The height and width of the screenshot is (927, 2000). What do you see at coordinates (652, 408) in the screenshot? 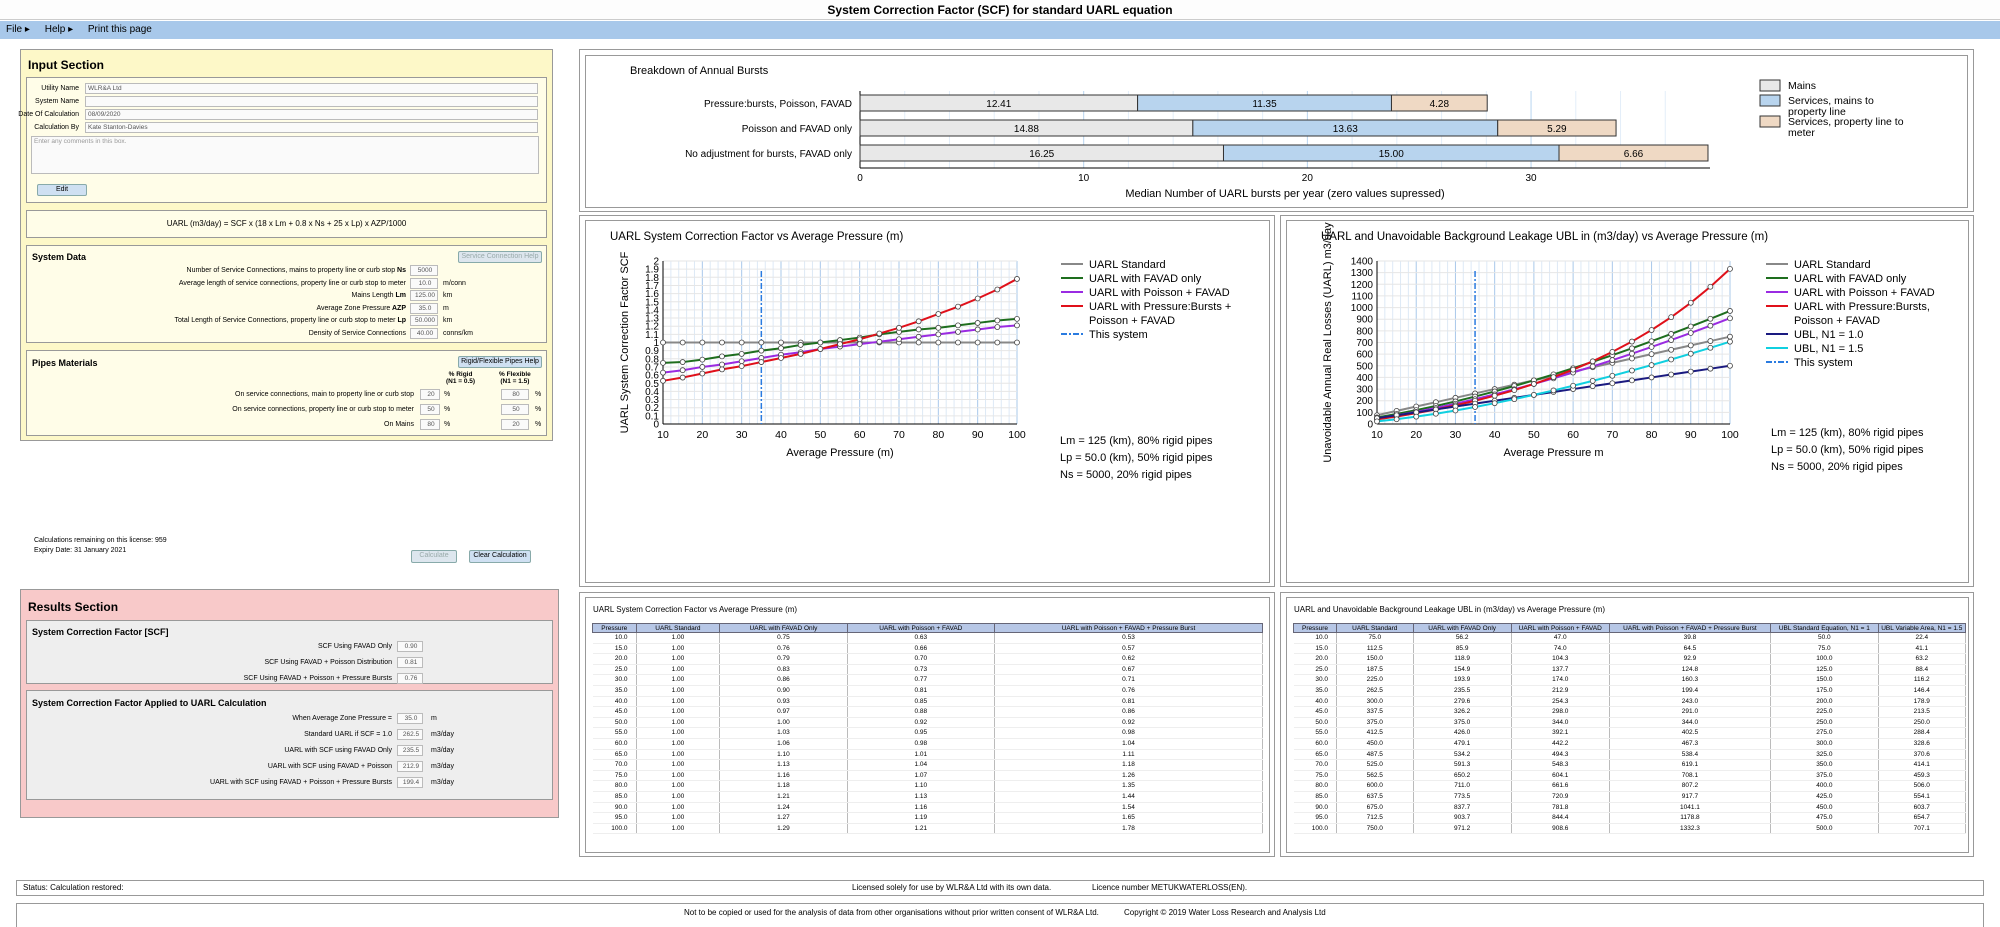
I see `line-chart-y-tick: 0.2` at bounding box center [652, 408].